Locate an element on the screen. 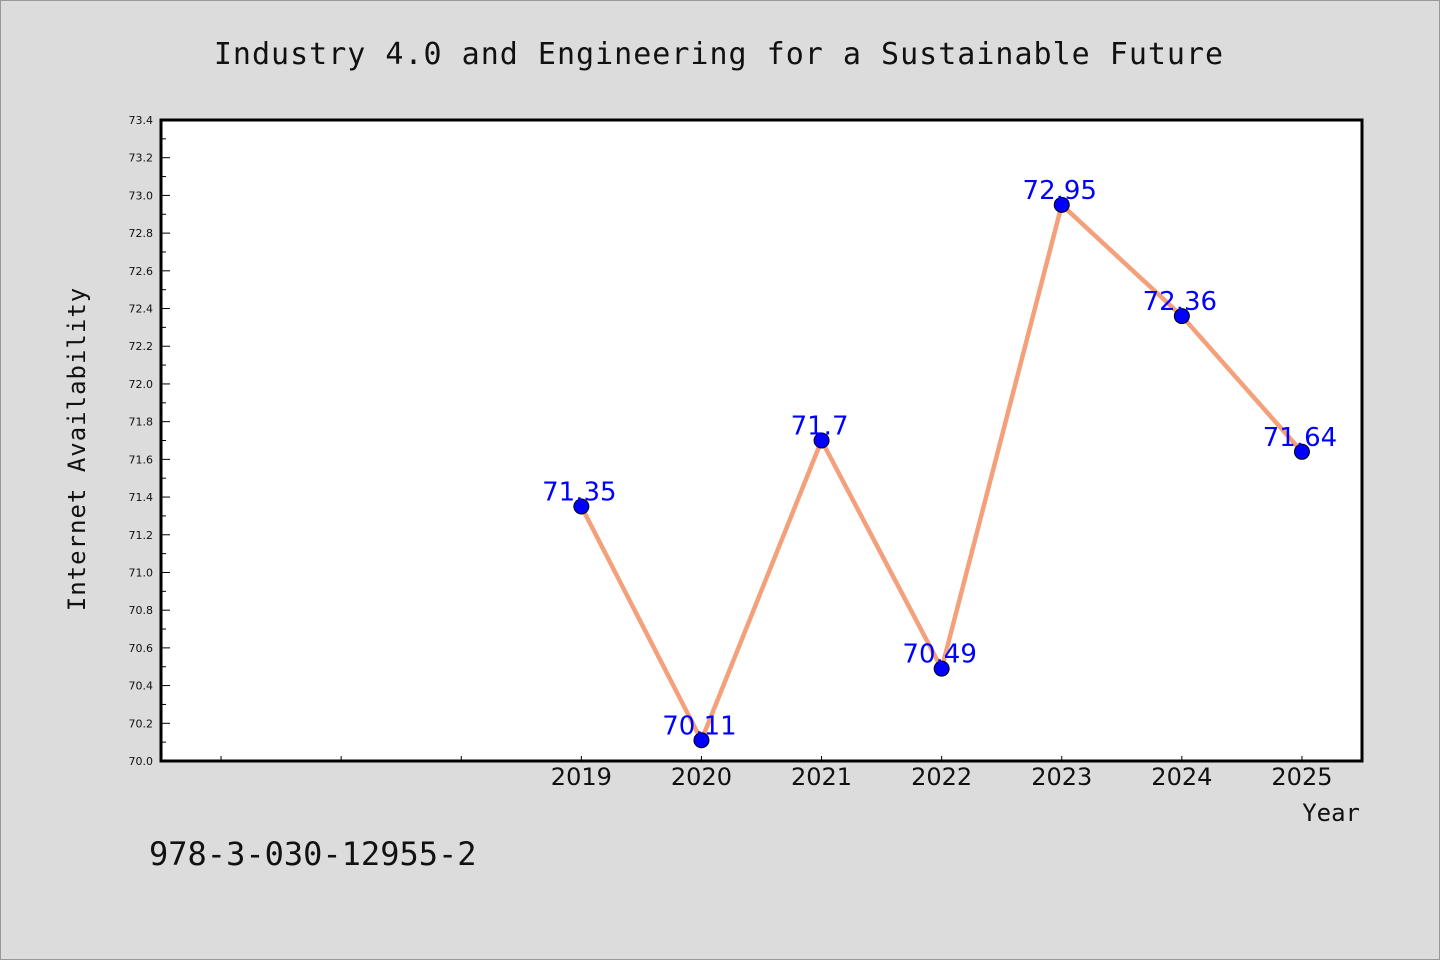 This screenshot has width=1440, height=960. data-point-label: 71.64 is located at coordinates (1300, 438).